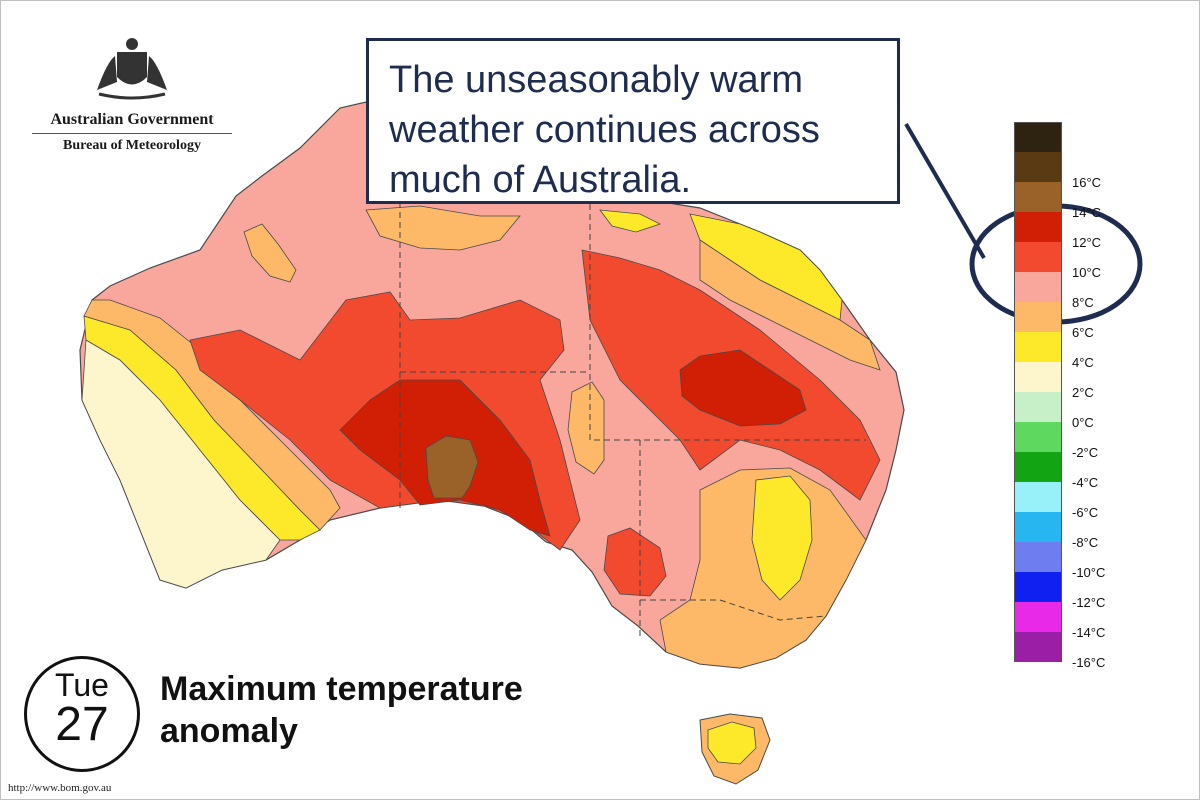 The width and height of the screenshot is (1200, 800). Describe the element at coordinates (1085, 542) in the screenshot. I see `legend-label: -8°C` at that location.